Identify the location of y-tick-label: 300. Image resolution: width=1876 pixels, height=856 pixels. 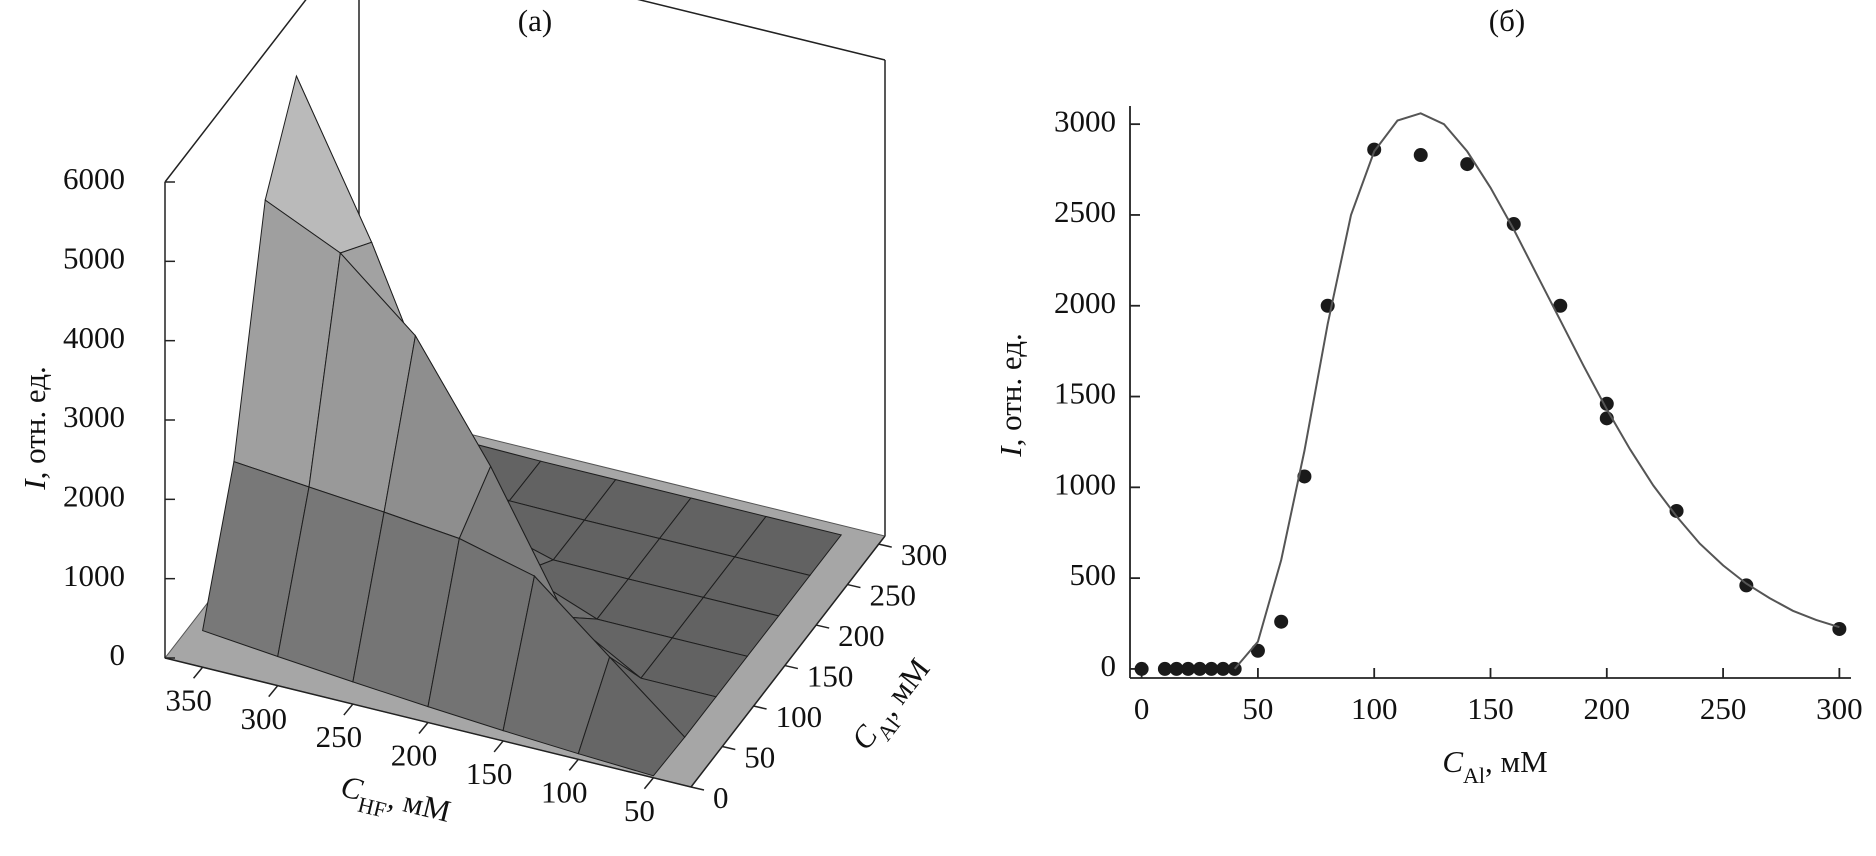
(924, 554).